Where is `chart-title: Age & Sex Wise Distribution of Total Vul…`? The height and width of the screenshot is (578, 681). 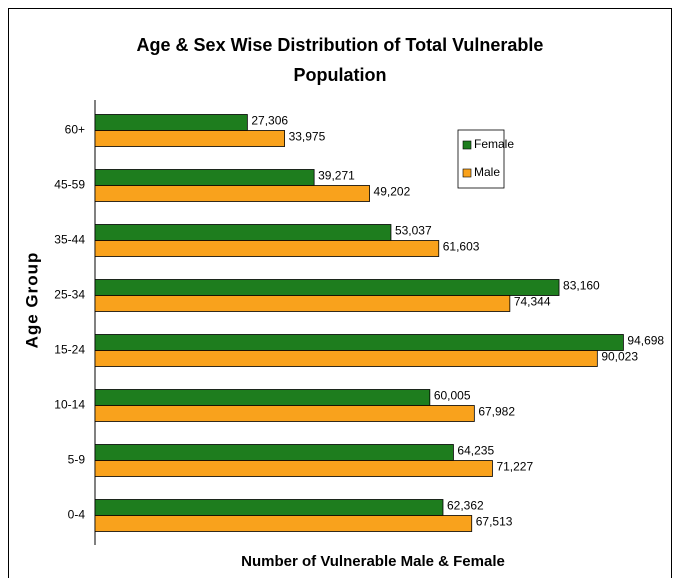 chart-title: Age & Sex Wise Distribution of Total Vul… is located at coordinates (340, 60).